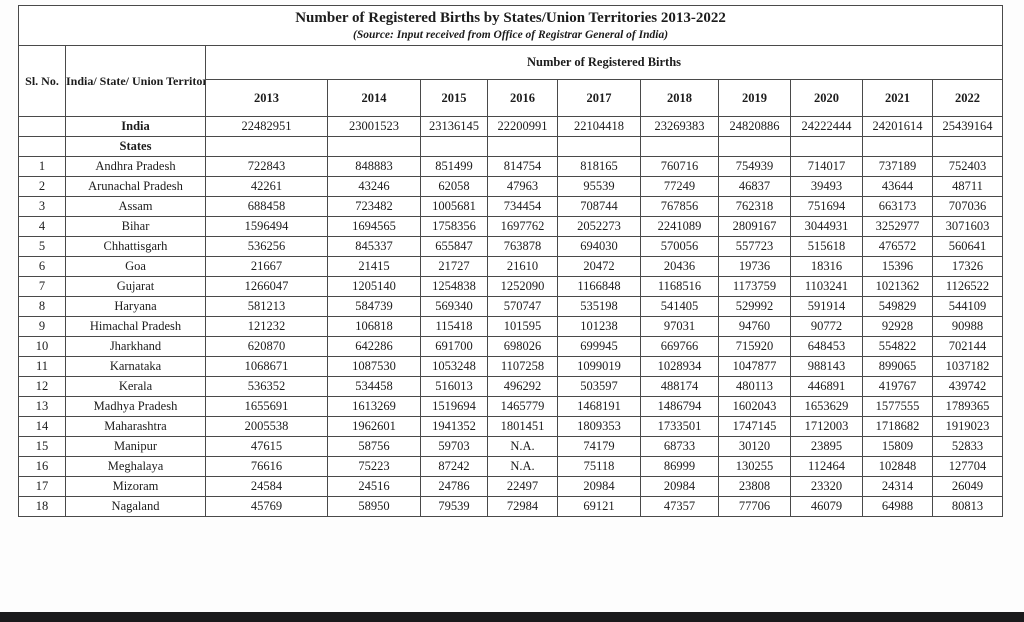  Describe the element at coordinates (897, 98) in the screenshot. I see `col-header-year: 2021` at that location.